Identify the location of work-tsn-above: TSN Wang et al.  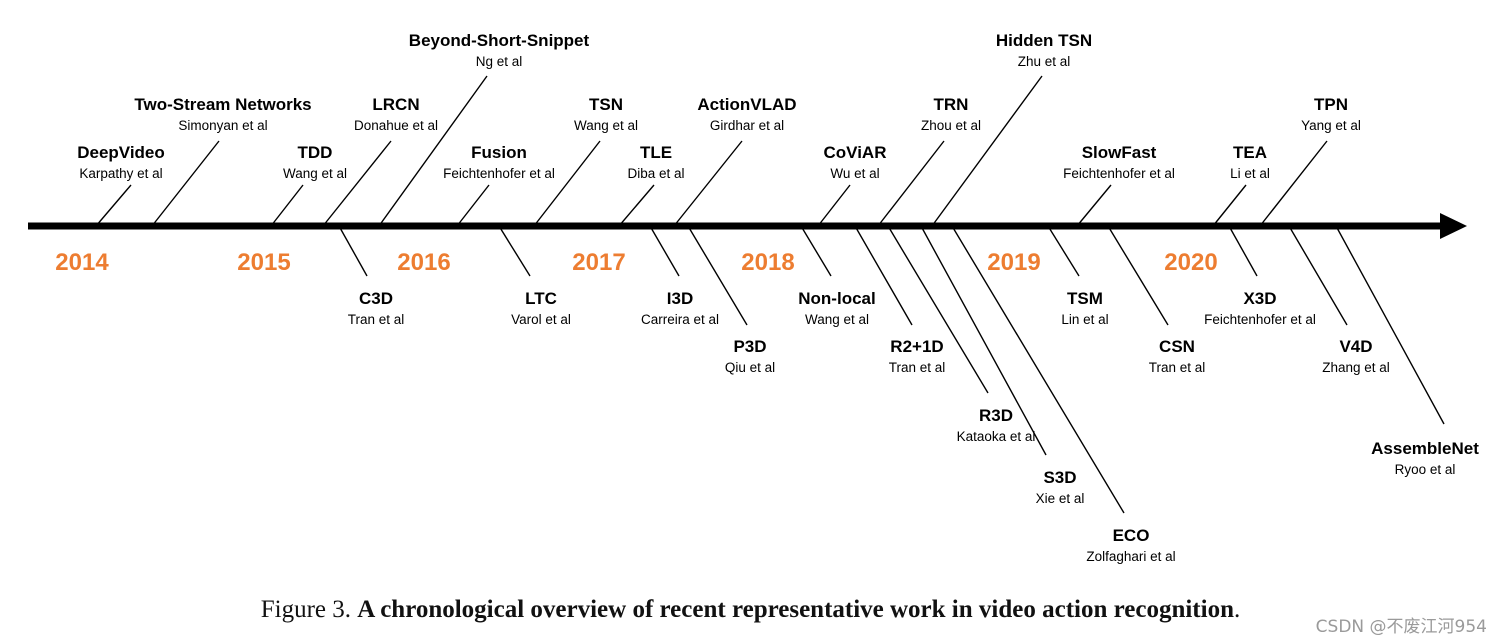
(606, 114).